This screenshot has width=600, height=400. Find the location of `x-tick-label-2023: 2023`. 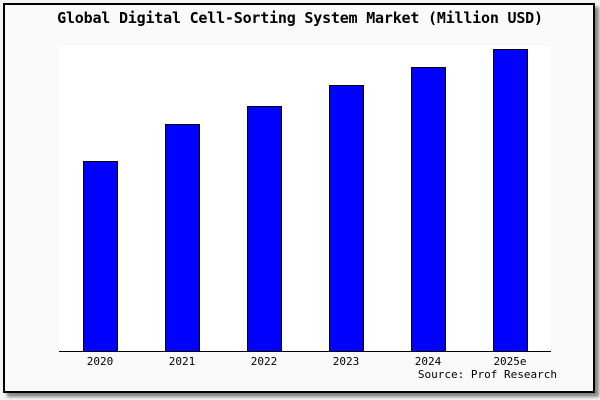

x-tick-label-2023: 2023 is located at coordinates (346, 361).